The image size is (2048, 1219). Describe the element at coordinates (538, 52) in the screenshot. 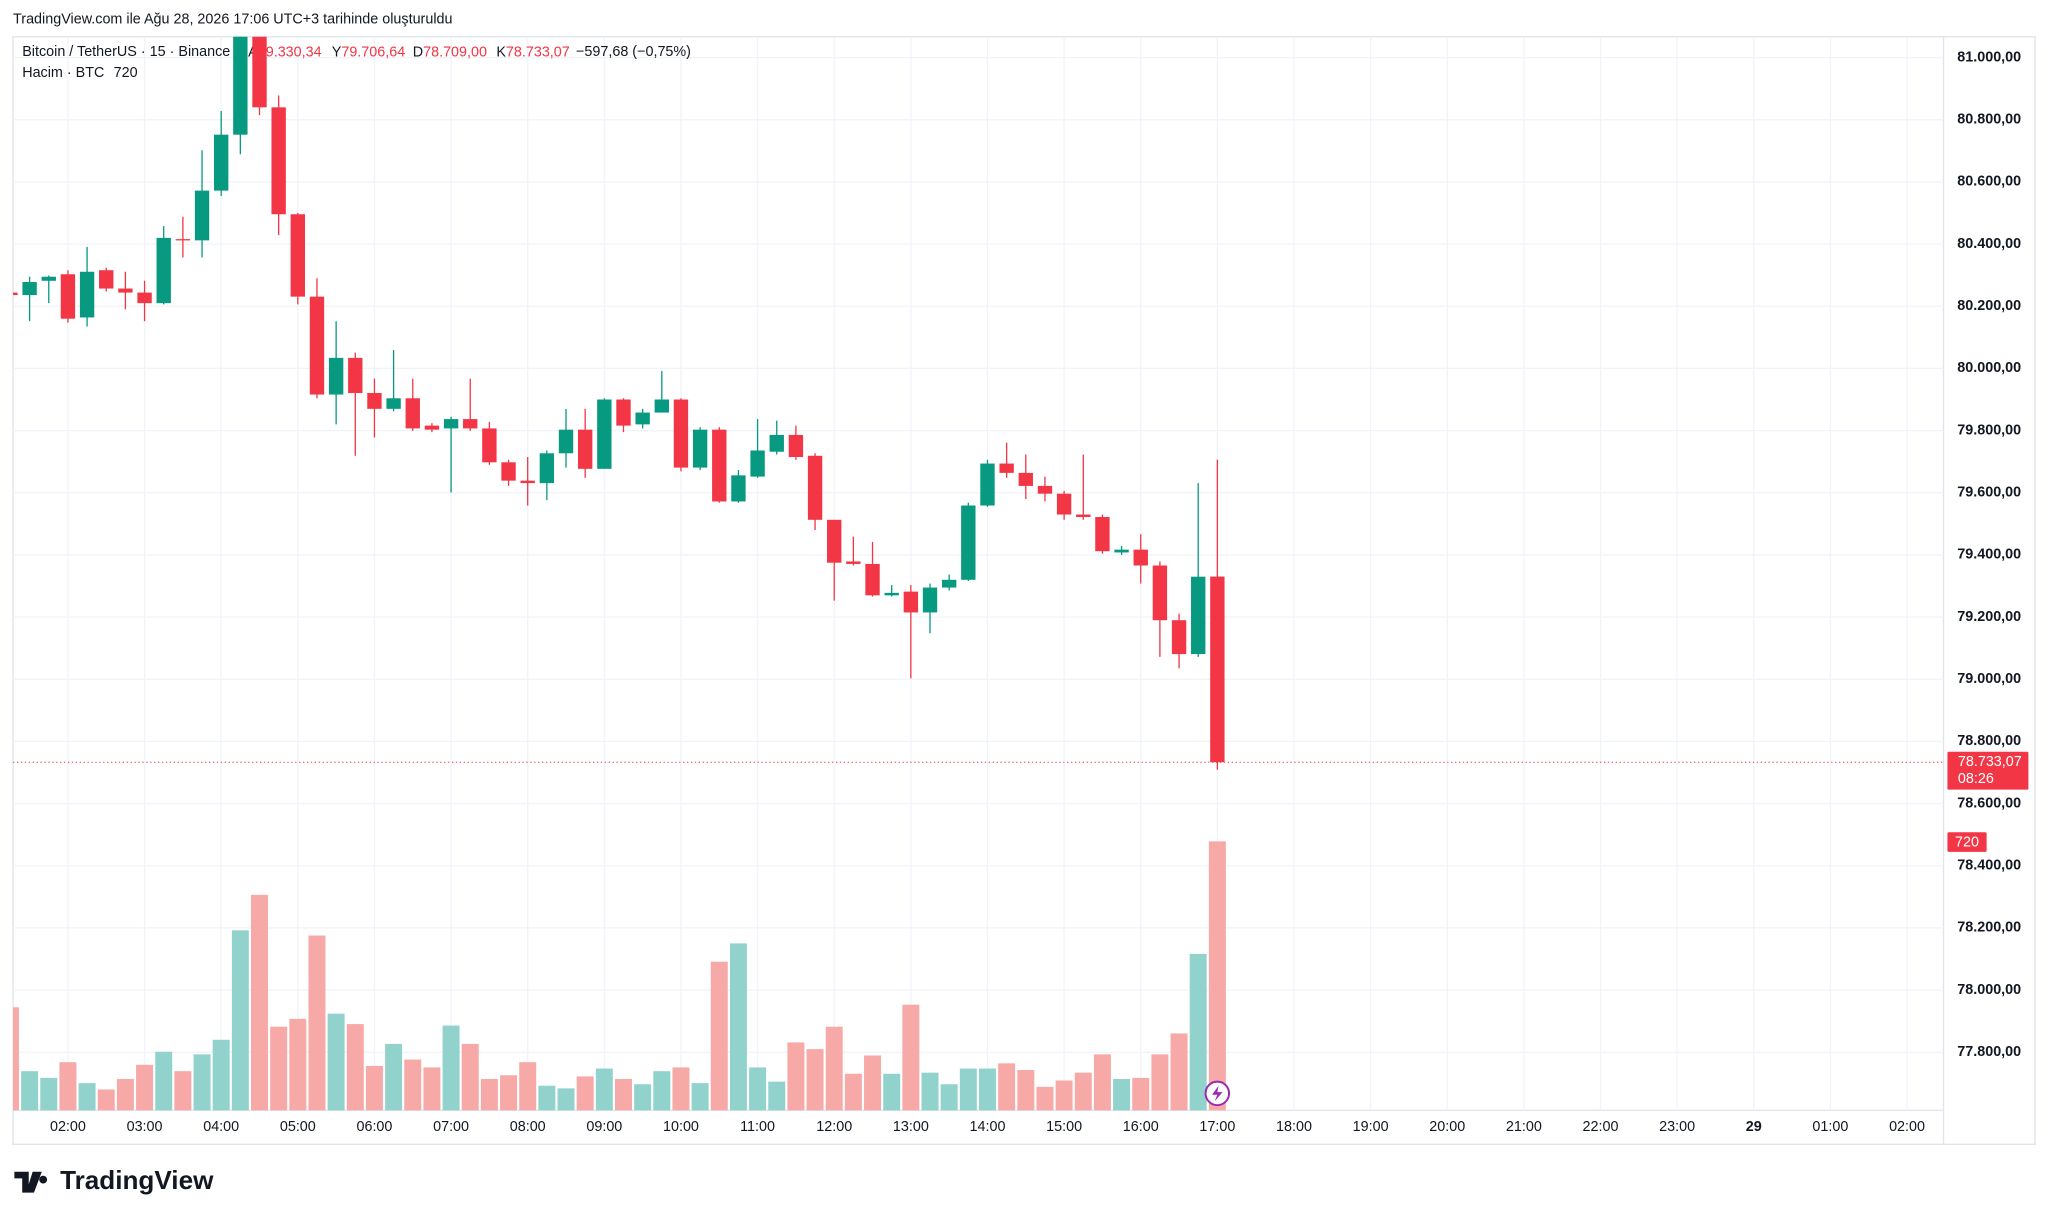

I see `legend-value: 78.733,07` at that location.